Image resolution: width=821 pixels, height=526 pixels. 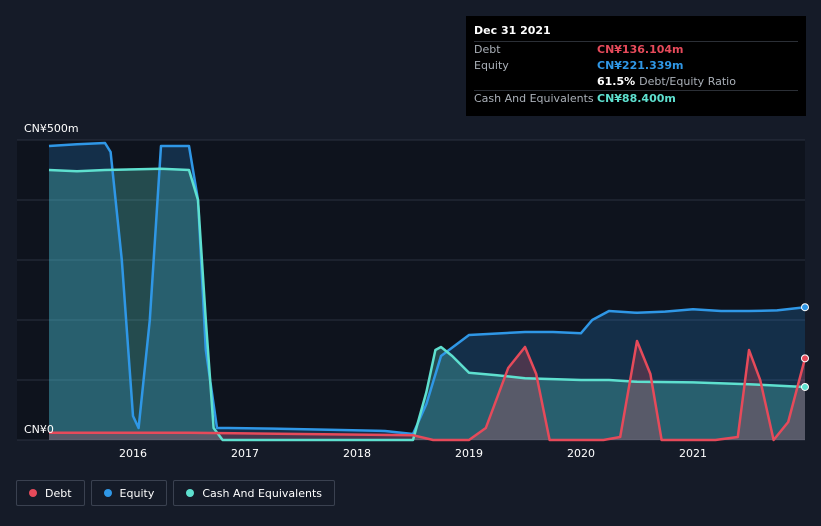 What do you see at coordinates (137, 493) in the screenshot?
I see `legend-label: Equity` at bounding box center [137, 493].